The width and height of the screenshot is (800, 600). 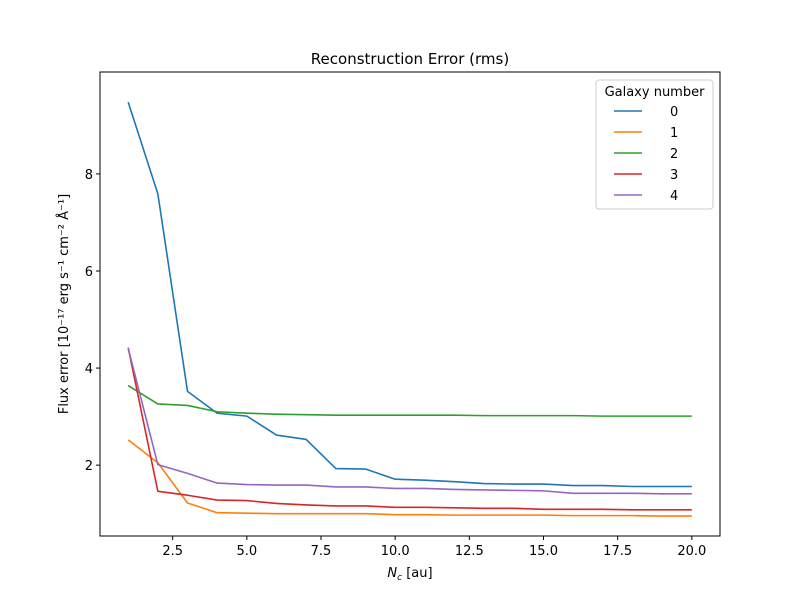 I want to click on legend: Galaxy number 0 1 2 3 4, so click(x=654, y=144).